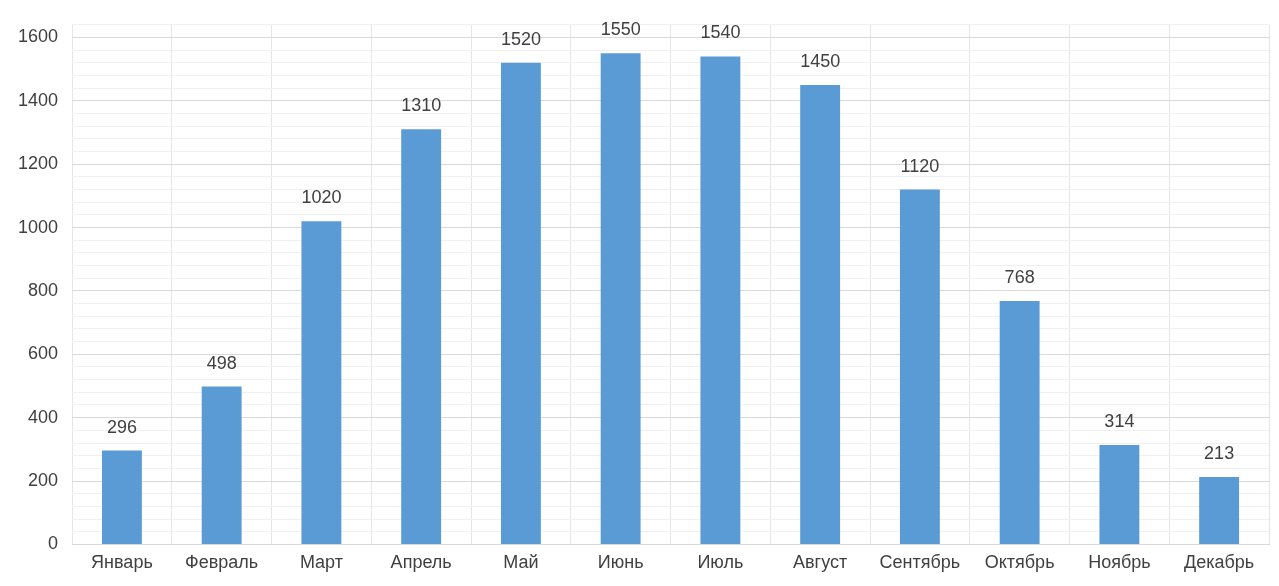 Image resolution: width=1279 pixels, height=586 pixels. What do you see at coordinates (620, 562) in the screenshot?
I see `x-tick-label: Июнь` at bounding box center [620, 562].